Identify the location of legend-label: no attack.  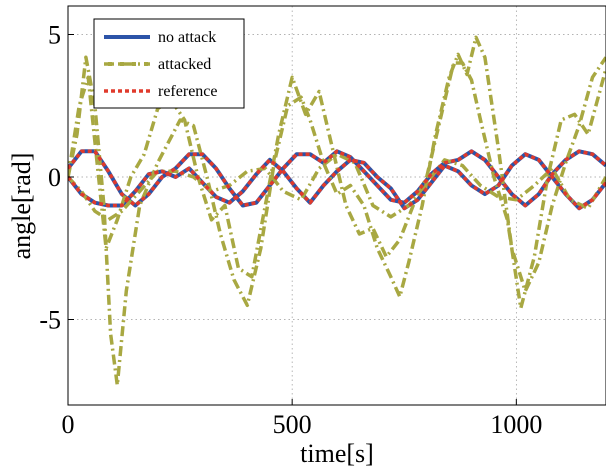
(187, 37).